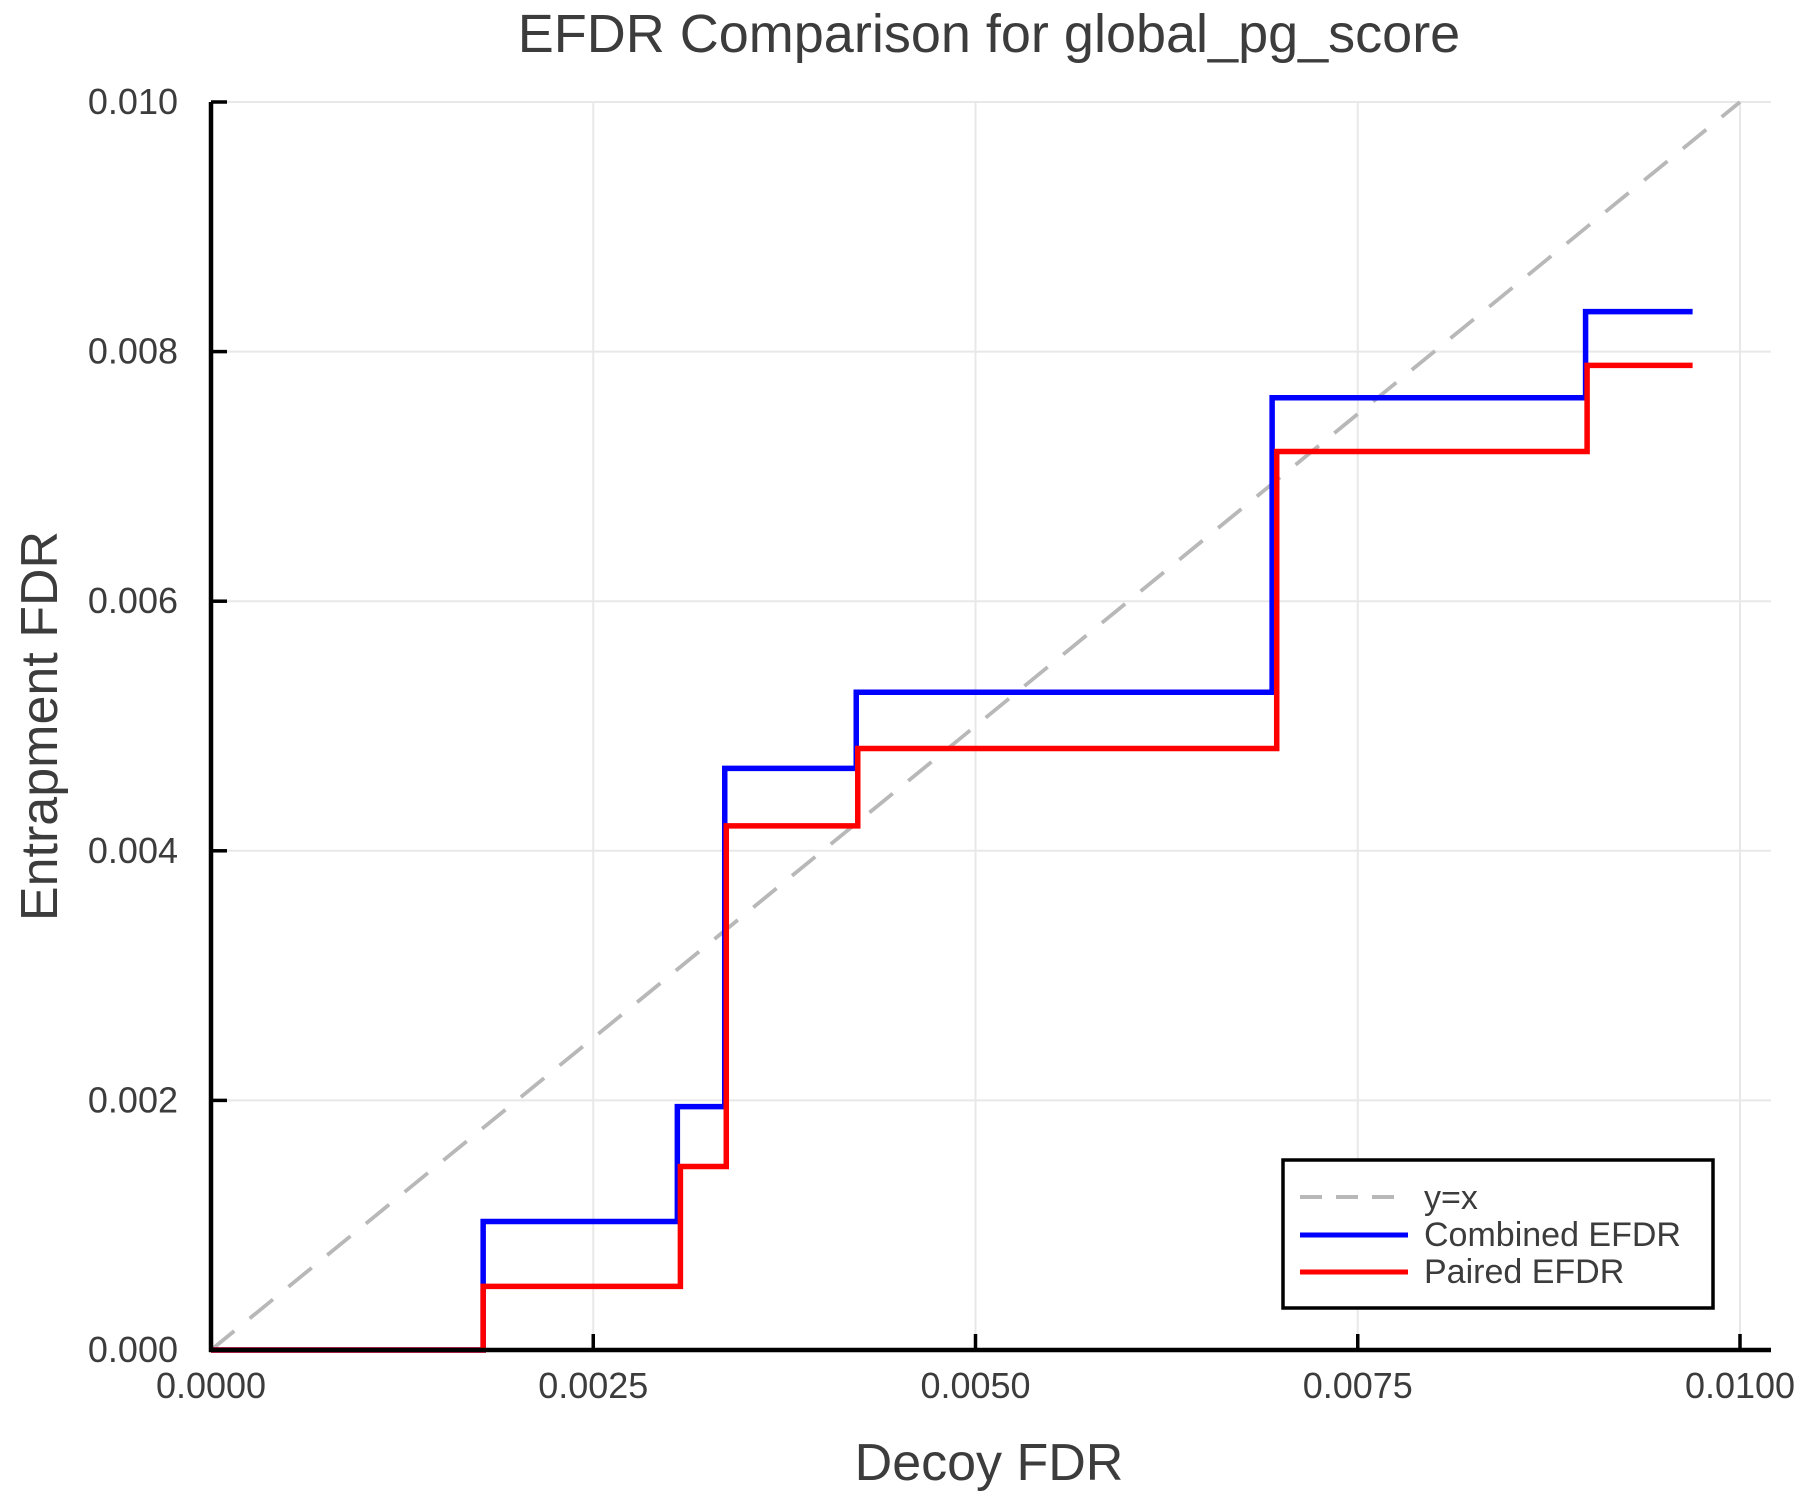  I want to click on legend-label-paired-efdr: Paired EFDR, so click(1524, 1272).